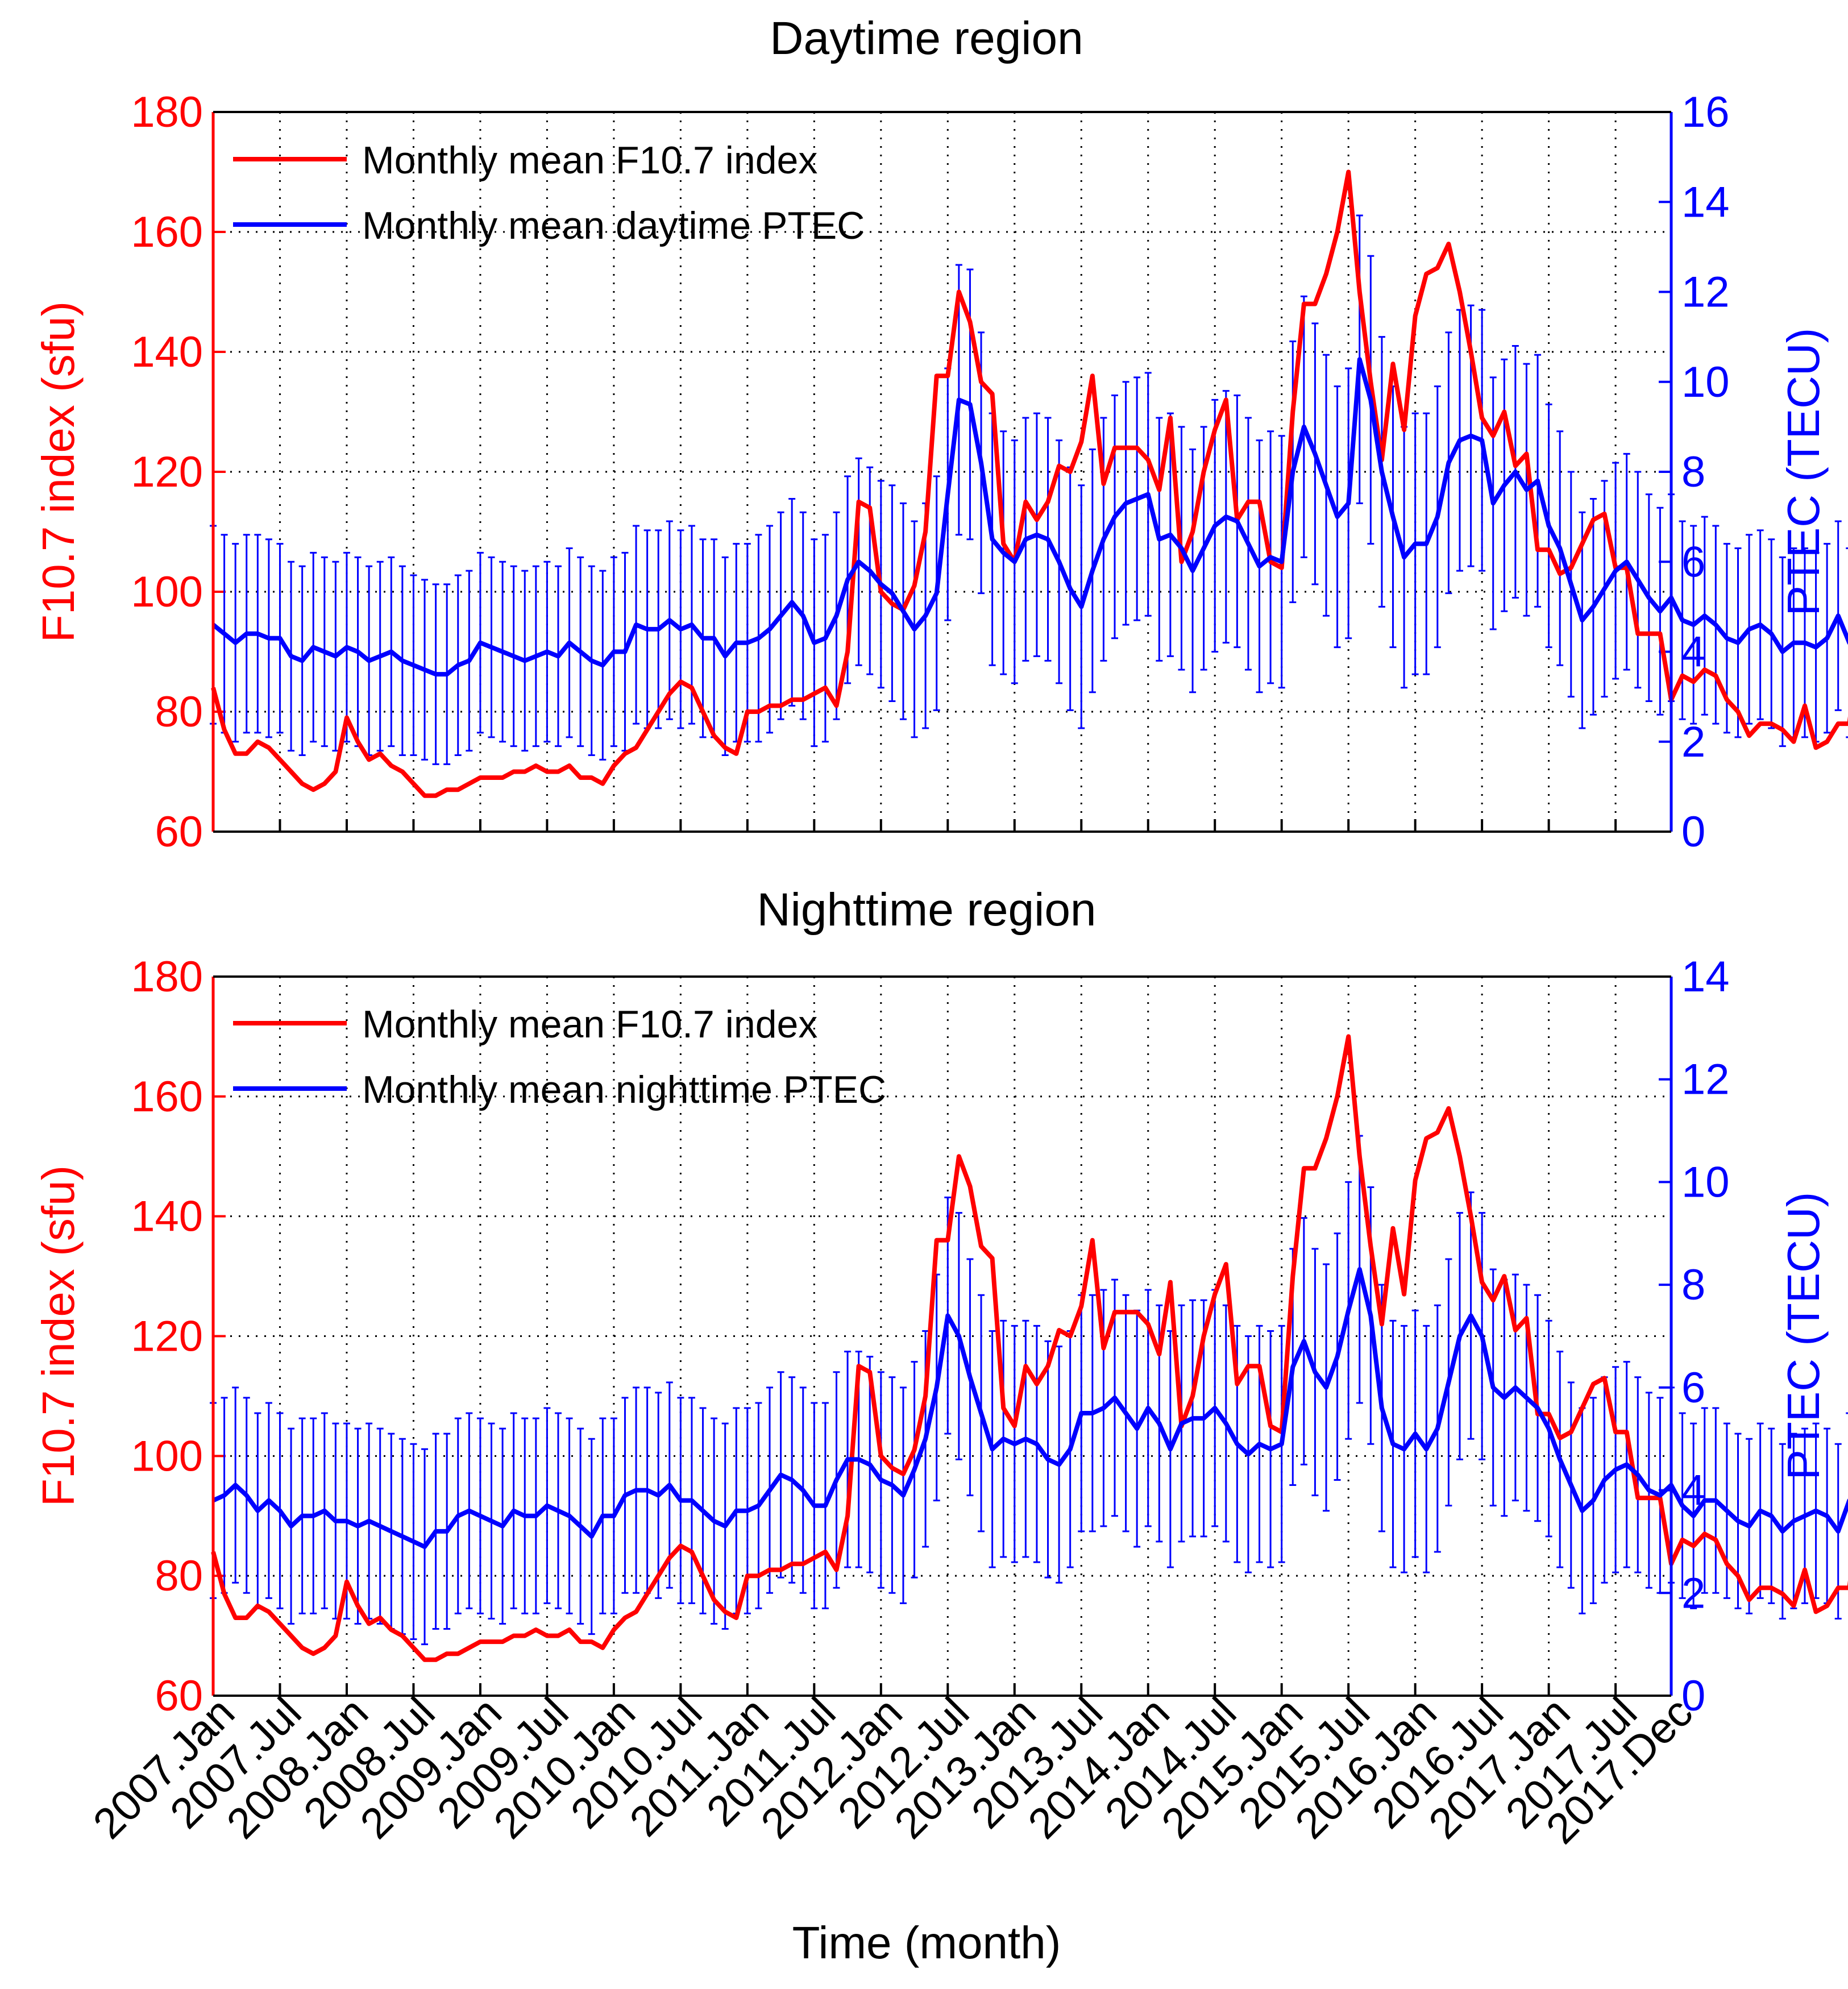  I want to click on daytime-right-tick-label-8: 16, so click(1705, 112).